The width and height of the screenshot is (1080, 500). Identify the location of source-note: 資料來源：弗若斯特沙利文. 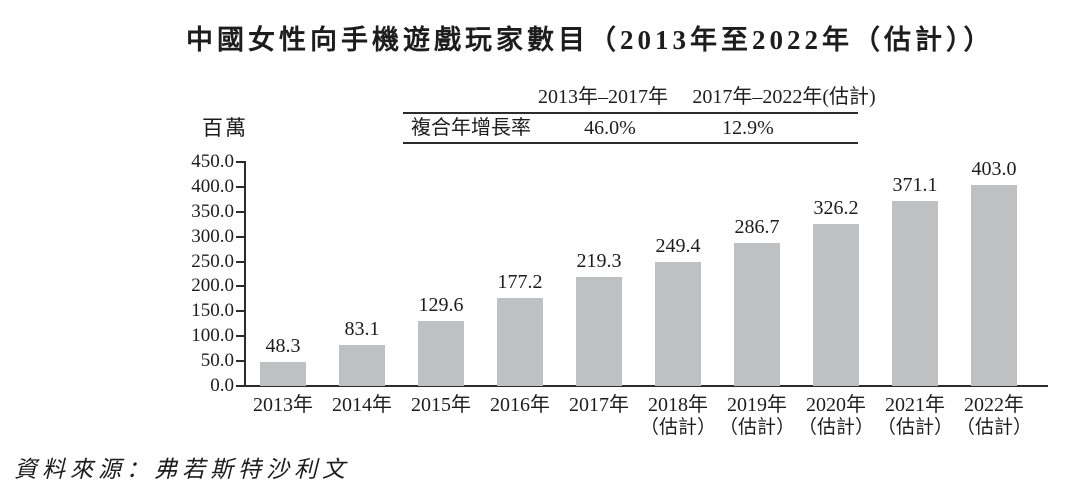
(182, 469).